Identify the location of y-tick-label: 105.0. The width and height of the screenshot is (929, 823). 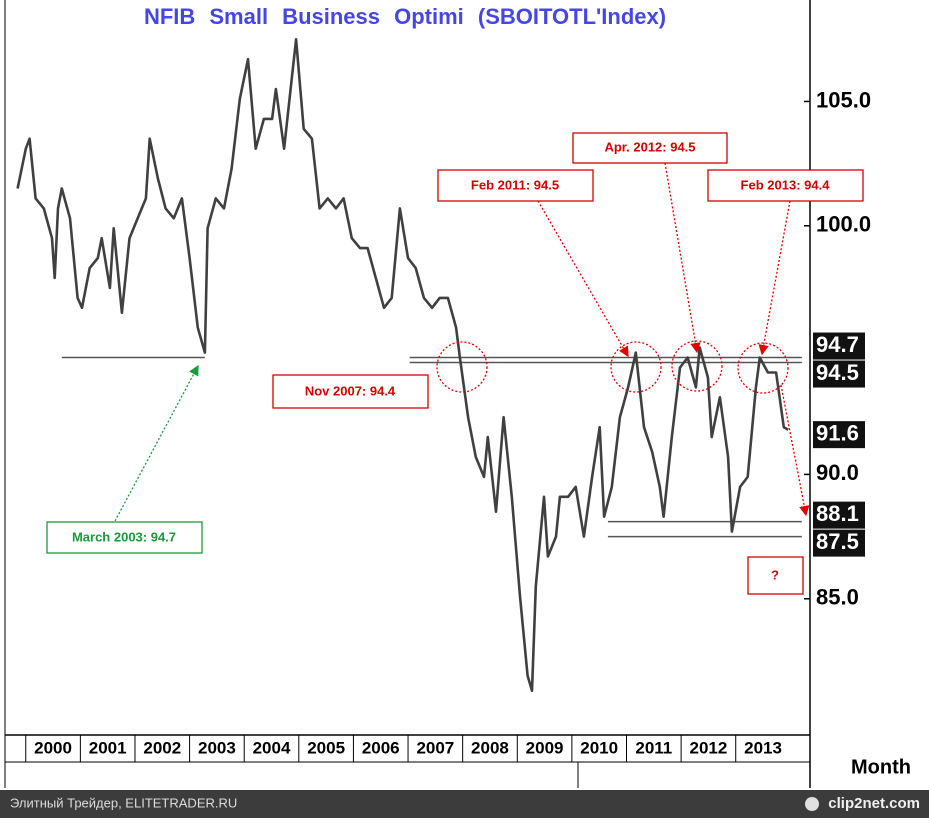
(843, 99).